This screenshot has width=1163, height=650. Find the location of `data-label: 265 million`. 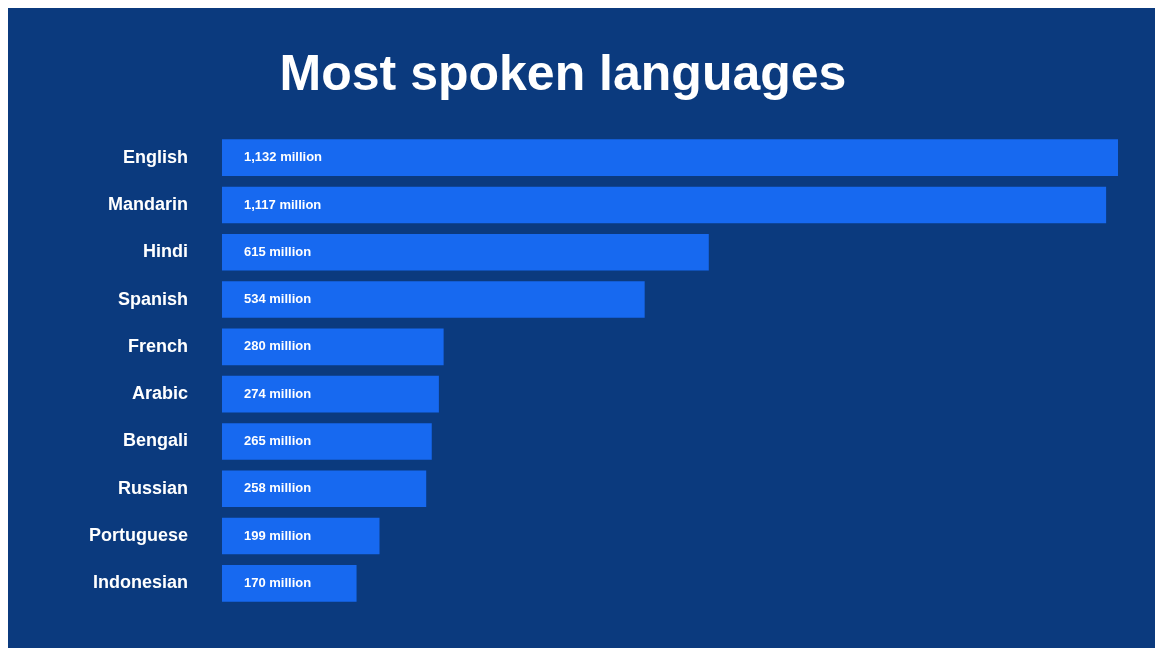

data-label: 265 million is located at coordinates (278, 441).